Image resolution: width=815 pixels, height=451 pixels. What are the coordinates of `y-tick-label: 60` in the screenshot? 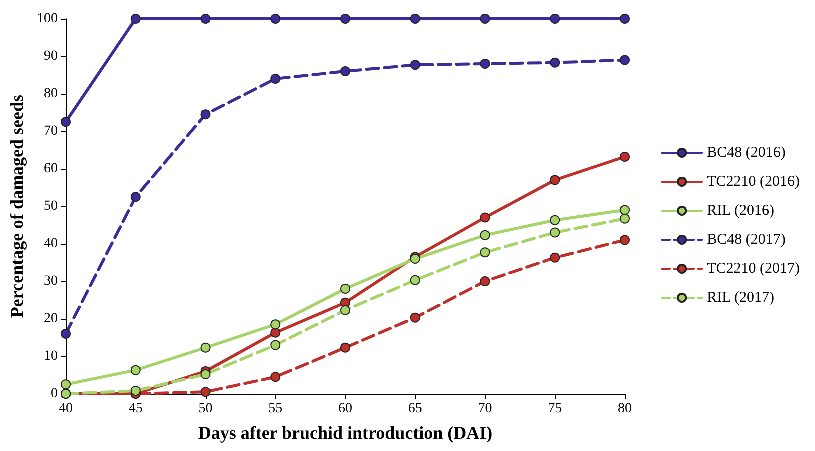 It's located at (51, 169).